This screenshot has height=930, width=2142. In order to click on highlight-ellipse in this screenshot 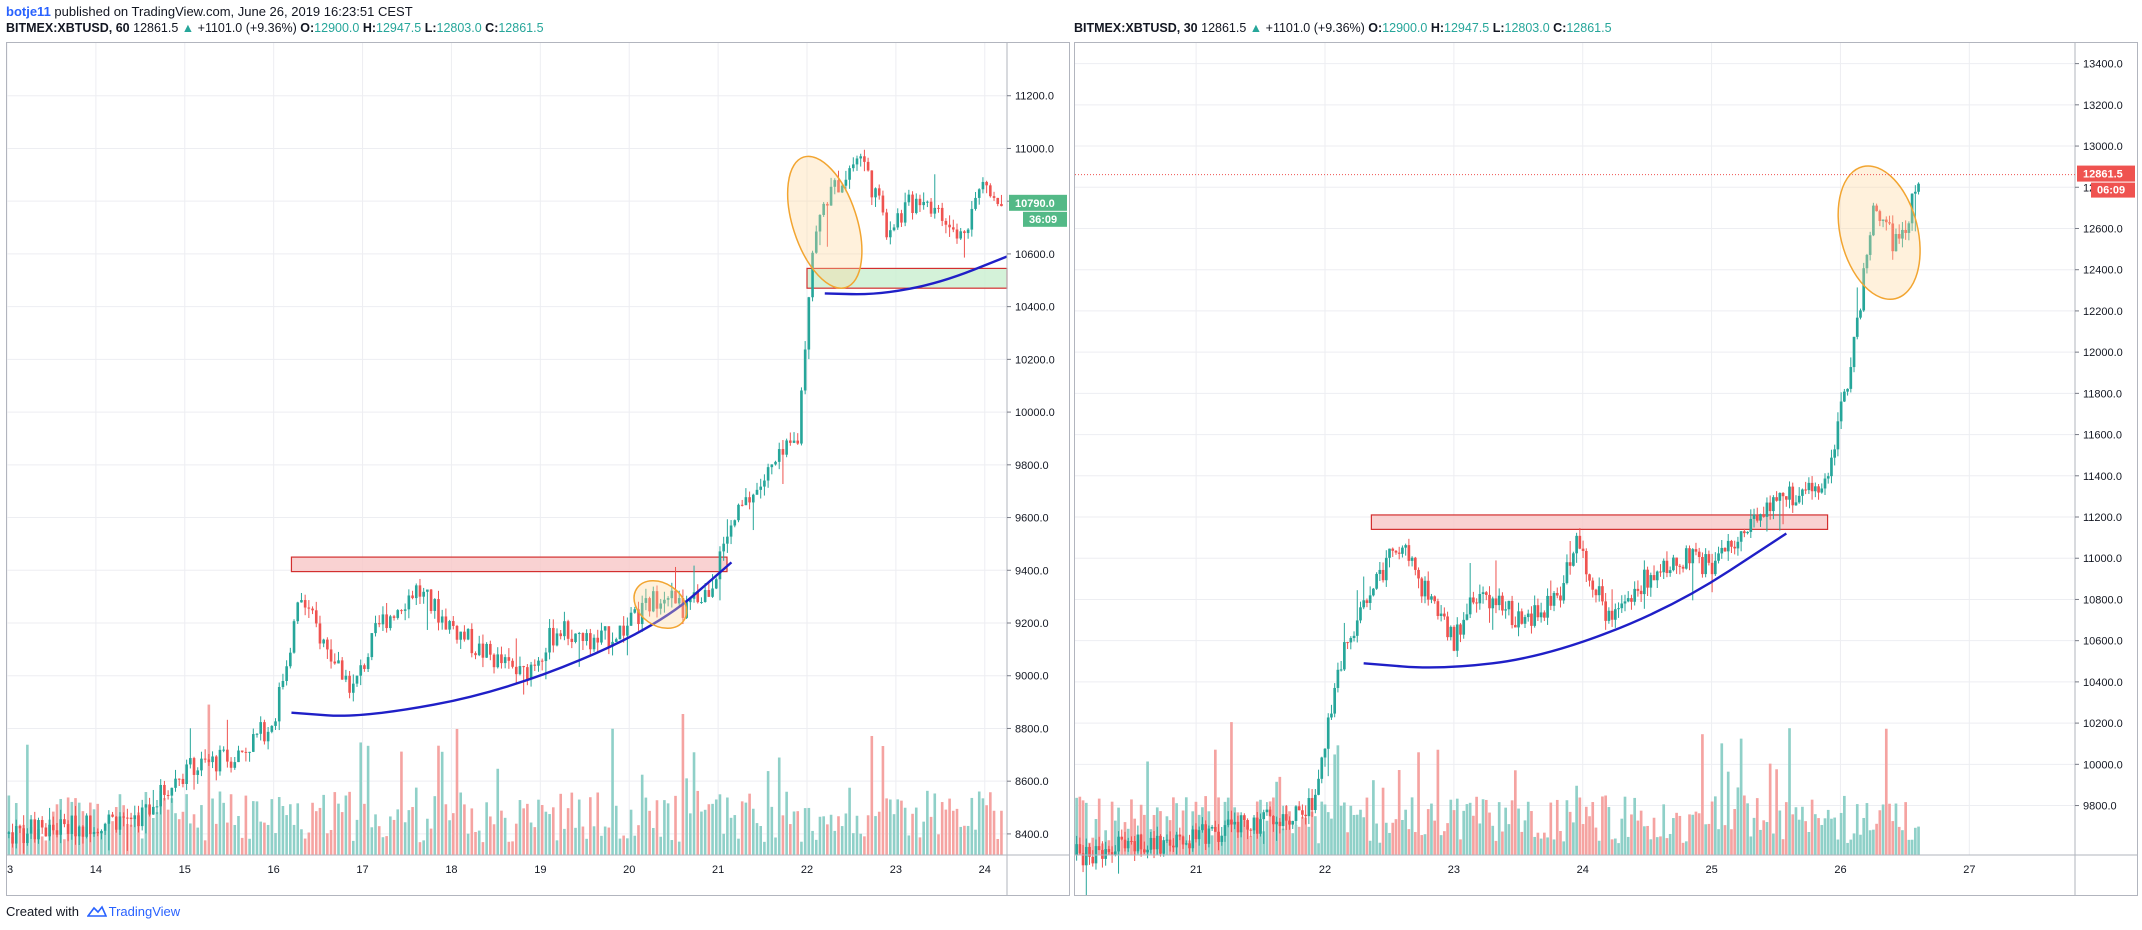, I will do `click(1879, 233)`.